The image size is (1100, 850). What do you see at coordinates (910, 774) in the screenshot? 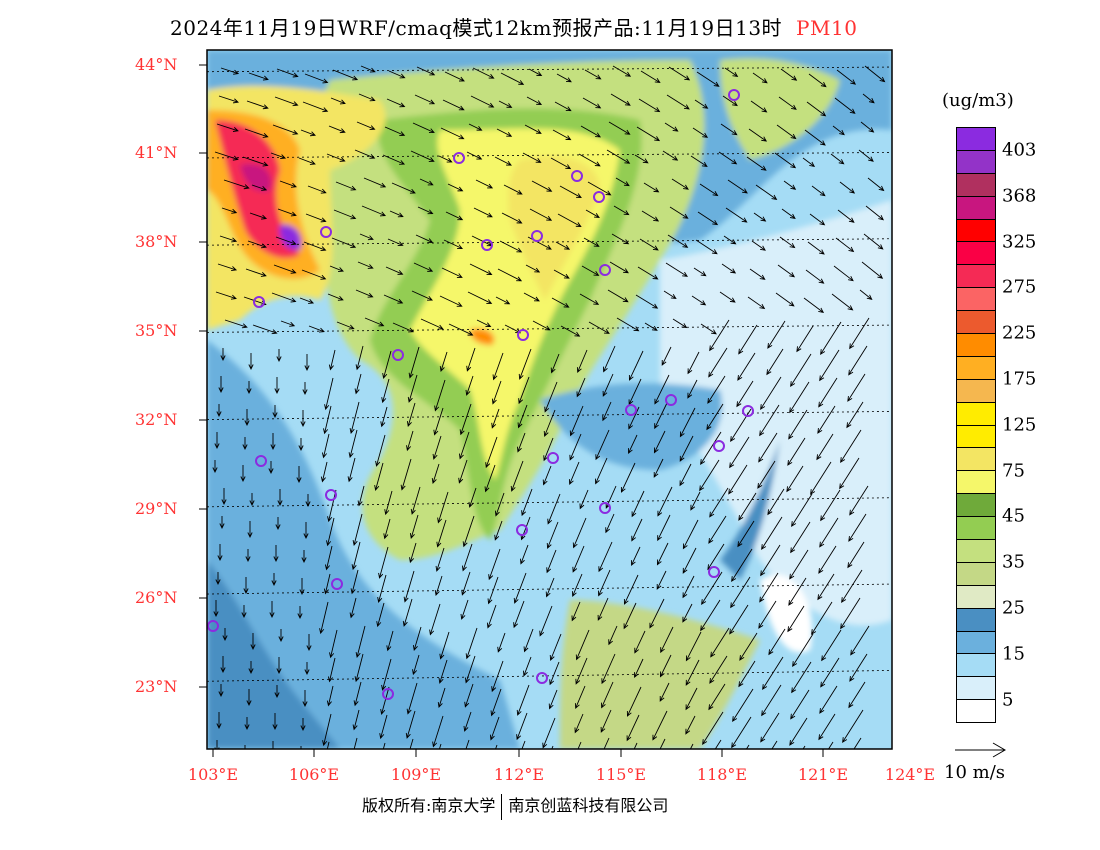
I see `lon-label: 124°E` at bounding box center [910, 774].